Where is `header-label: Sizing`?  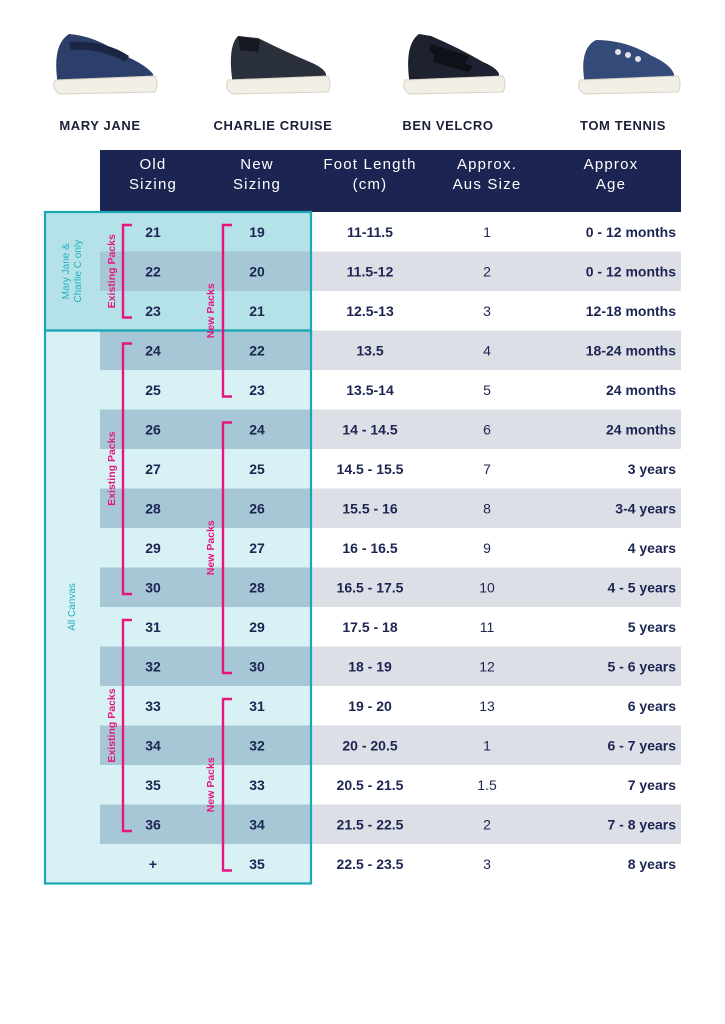
header-label: Sizing is located at coordinates (153, 184).